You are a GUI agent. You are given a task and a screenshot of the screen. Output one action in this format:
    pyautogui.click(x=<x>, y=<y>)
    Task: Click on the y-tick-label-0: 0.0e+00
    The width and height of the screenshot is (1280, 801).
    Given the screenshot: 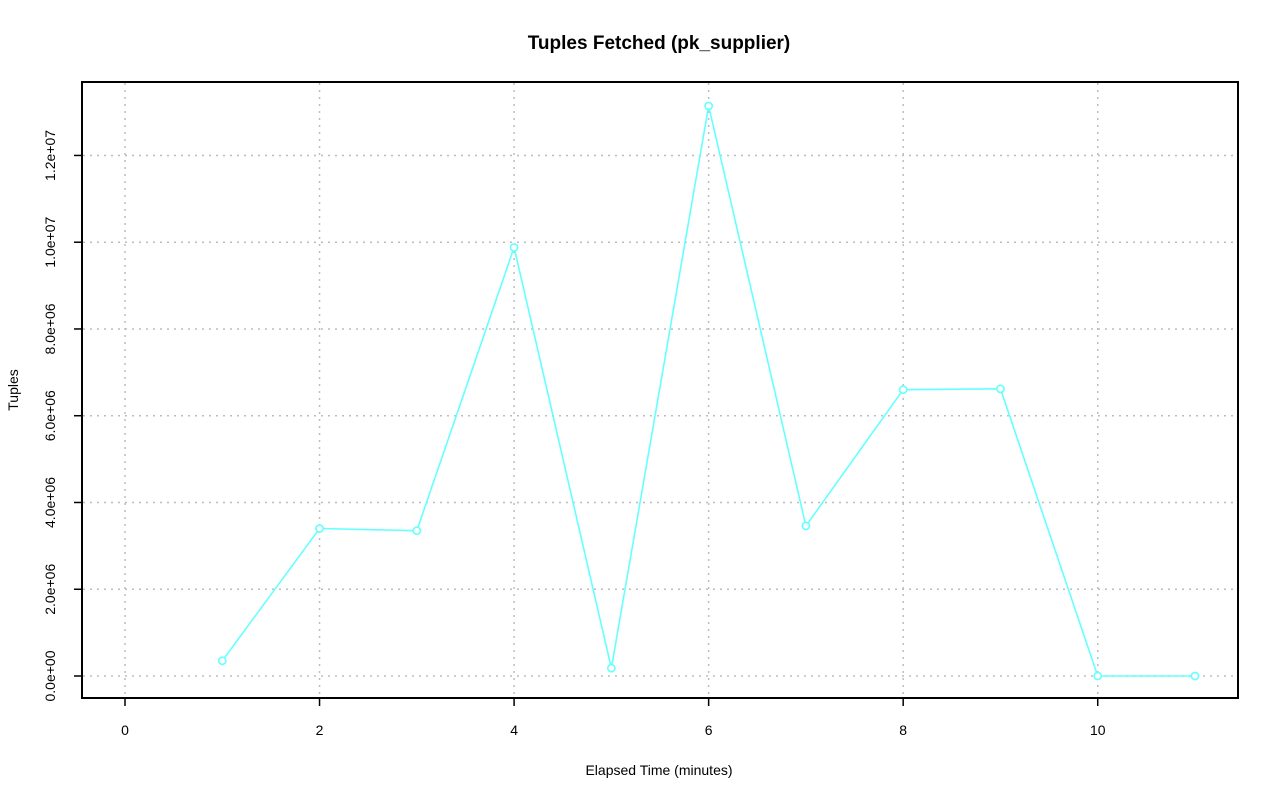 What is the action you would take?
    pyautogui.click(x=50, y=675)
    